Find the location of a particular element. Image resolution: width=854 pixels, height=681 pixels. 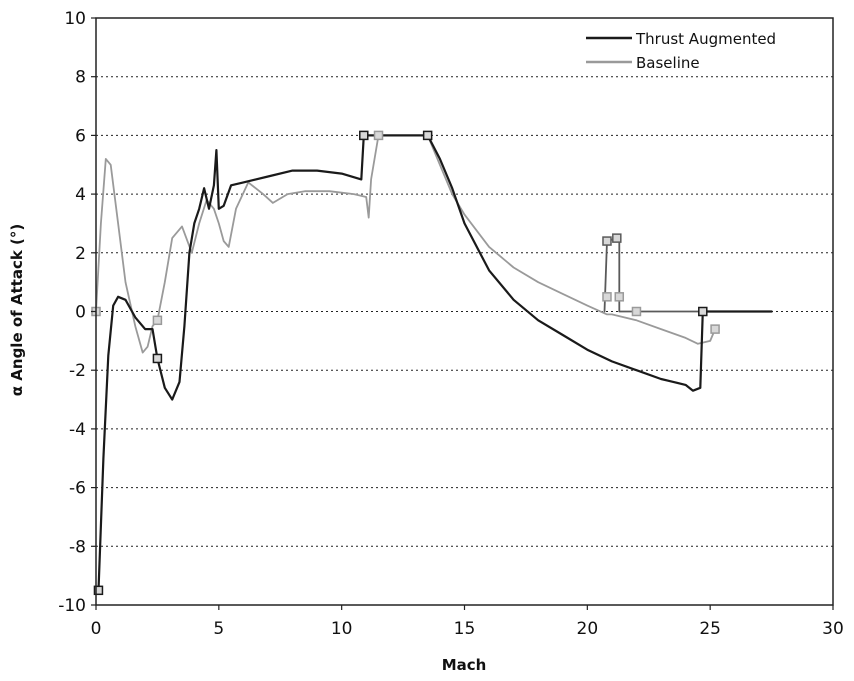

y-axis-title: α Angle of Attack (°) is located at coordinates (17, 310).